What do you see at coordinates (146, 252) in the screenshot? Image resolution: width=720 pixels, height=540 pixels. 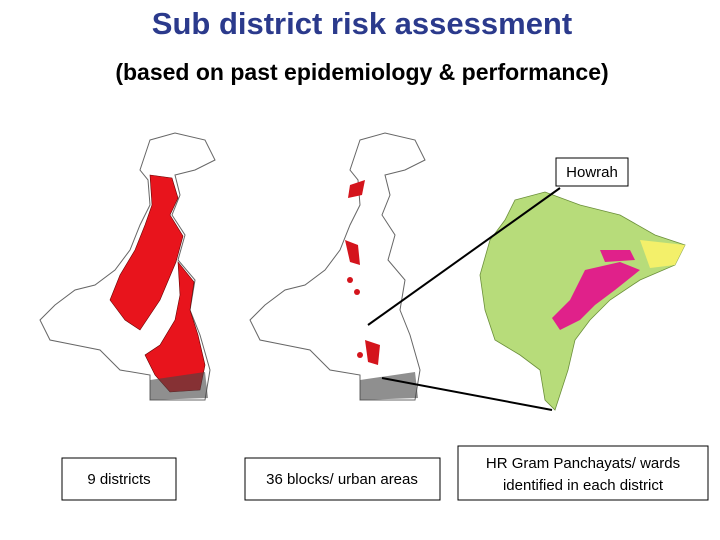 I see `risk-district` at bounding box center [146, 252].